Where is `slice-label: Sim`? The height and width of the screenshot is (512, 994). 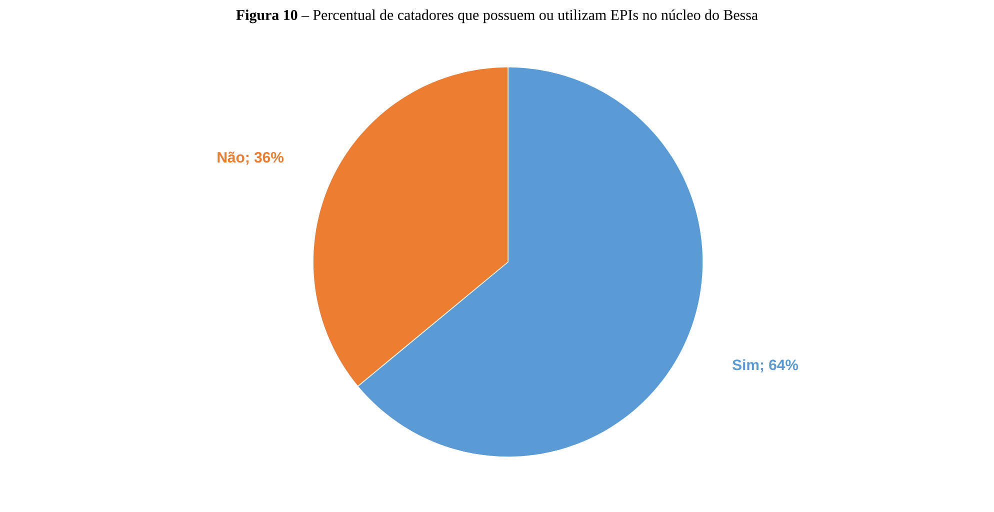
slice-label: Sim is located at coordinates (745, 364).